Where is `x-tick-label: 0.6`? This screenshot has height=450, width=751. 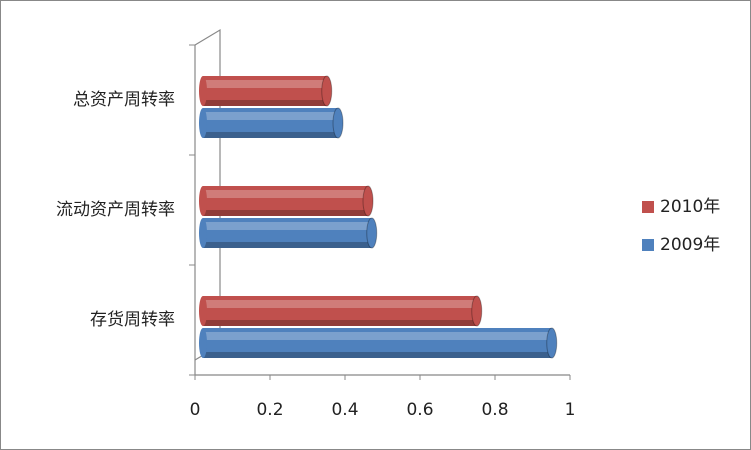
x-tick-label: 0.6 is located at coordinates (419, 410).